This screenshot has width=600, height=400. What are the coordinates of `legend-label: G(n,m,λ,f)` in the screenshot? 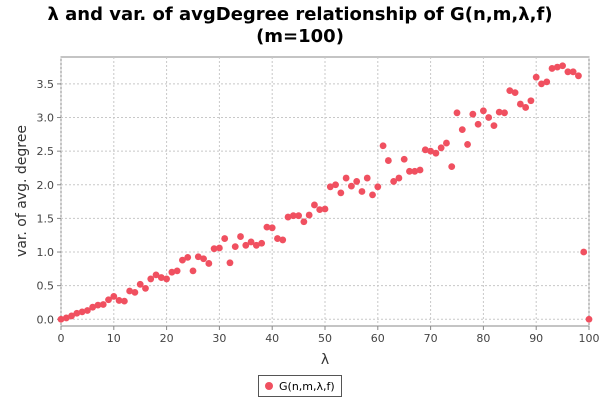 It's located at (307, 386).